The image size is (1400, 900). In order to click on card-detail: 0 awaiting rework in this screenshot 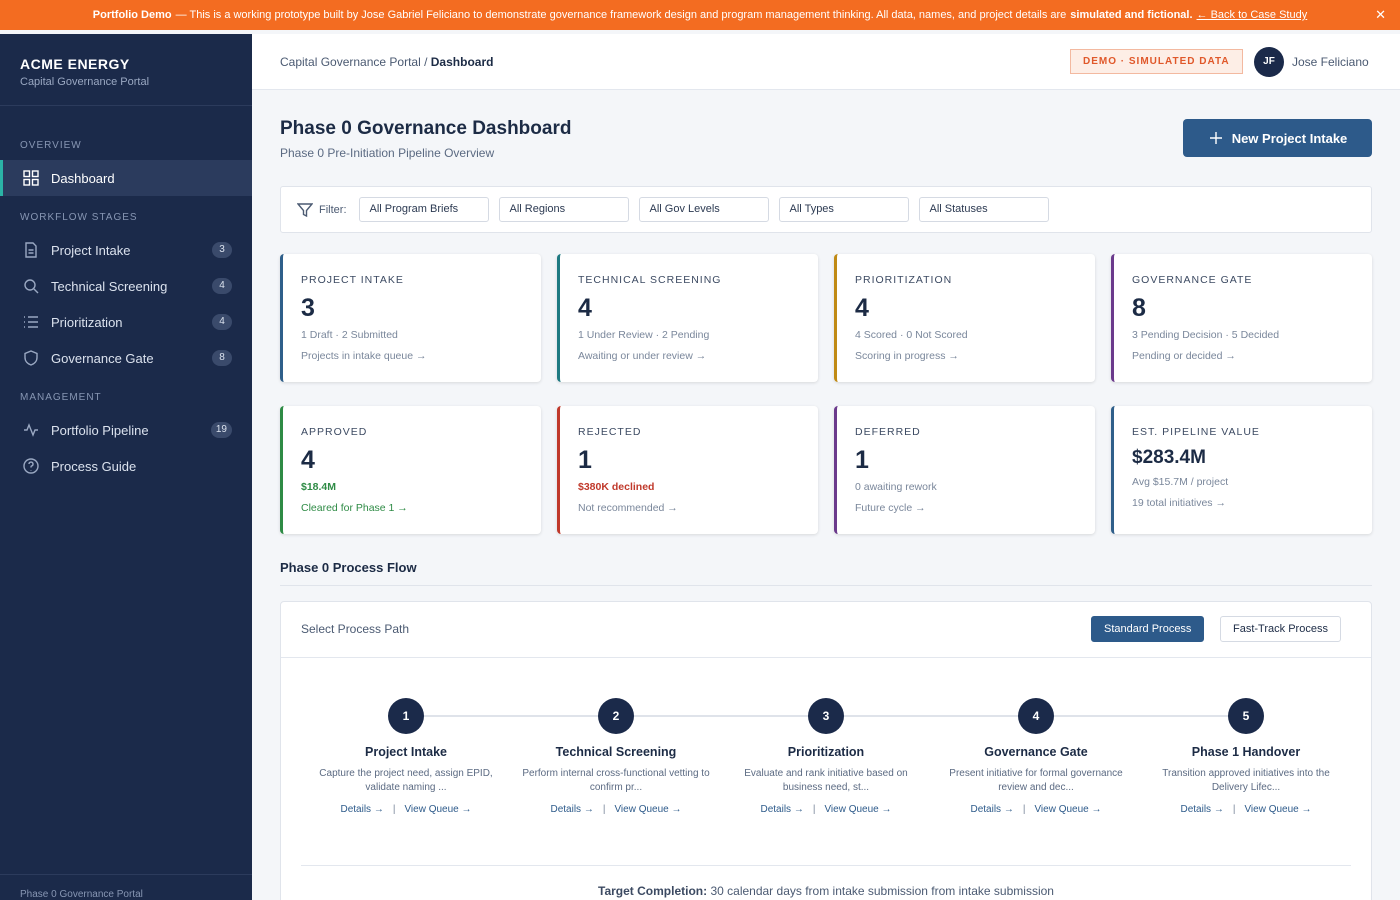, I will do `click(896, 487)`.